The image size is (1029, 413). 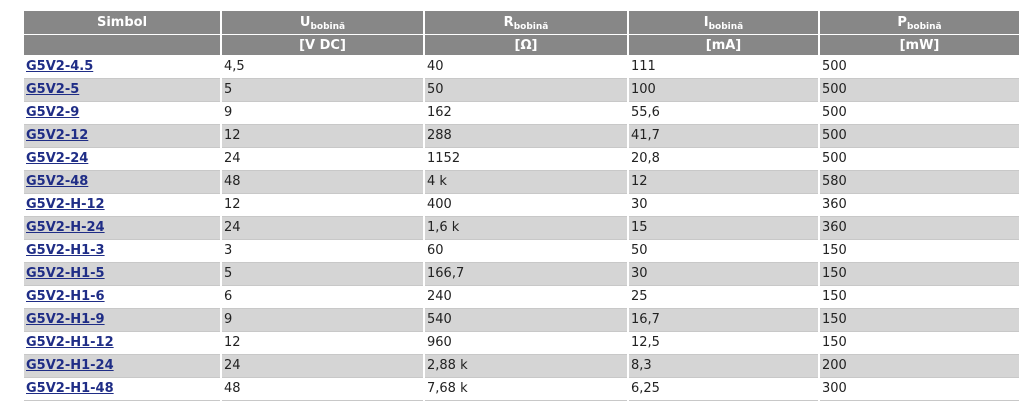 I want to click on cell-coil-current: 100, so click(x=724, y=90).